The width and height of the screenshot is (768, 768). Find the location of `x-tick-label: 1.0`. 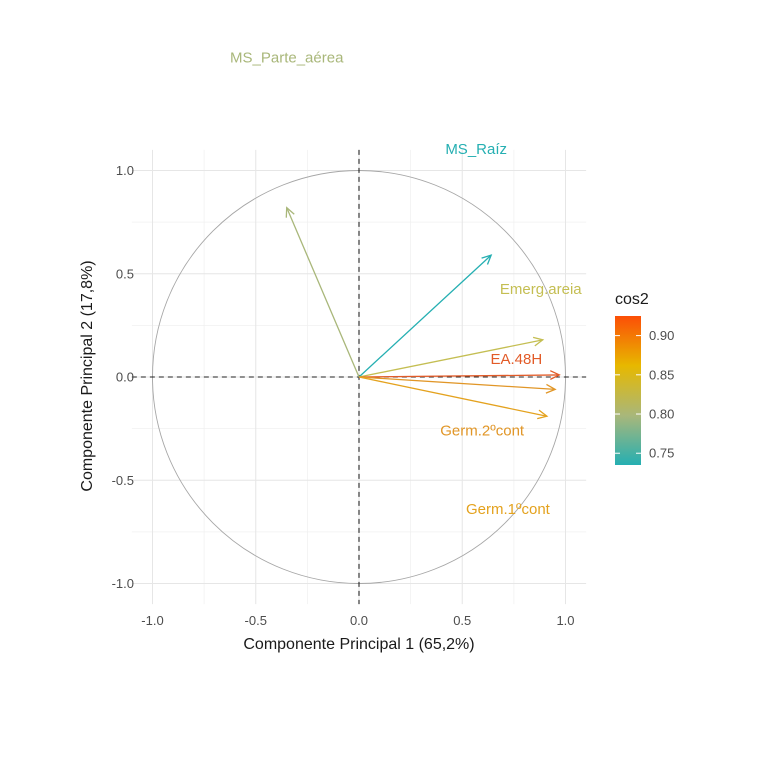

x-tick-label: 1.0 is located at coordinates (565, 620).